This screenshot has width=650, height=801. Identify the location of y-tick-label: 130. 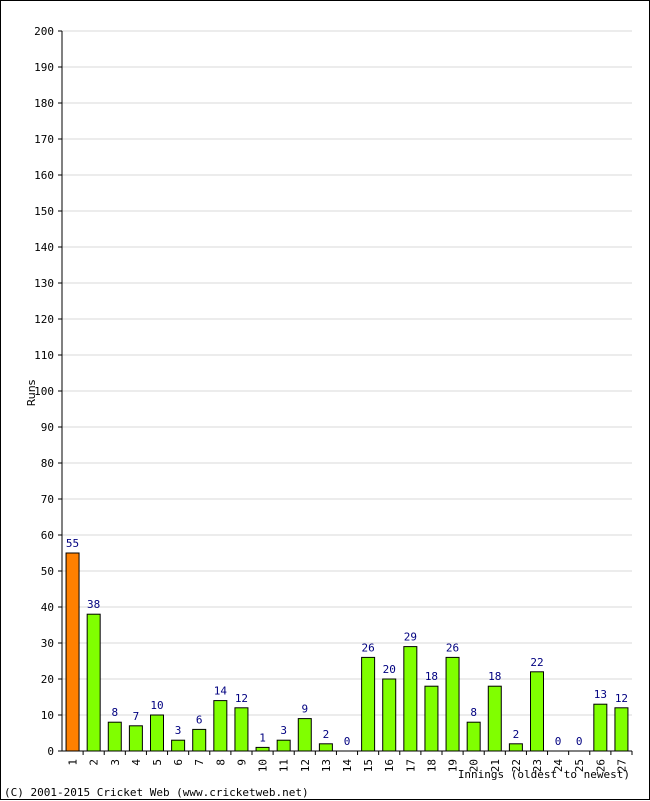
(44, 283).